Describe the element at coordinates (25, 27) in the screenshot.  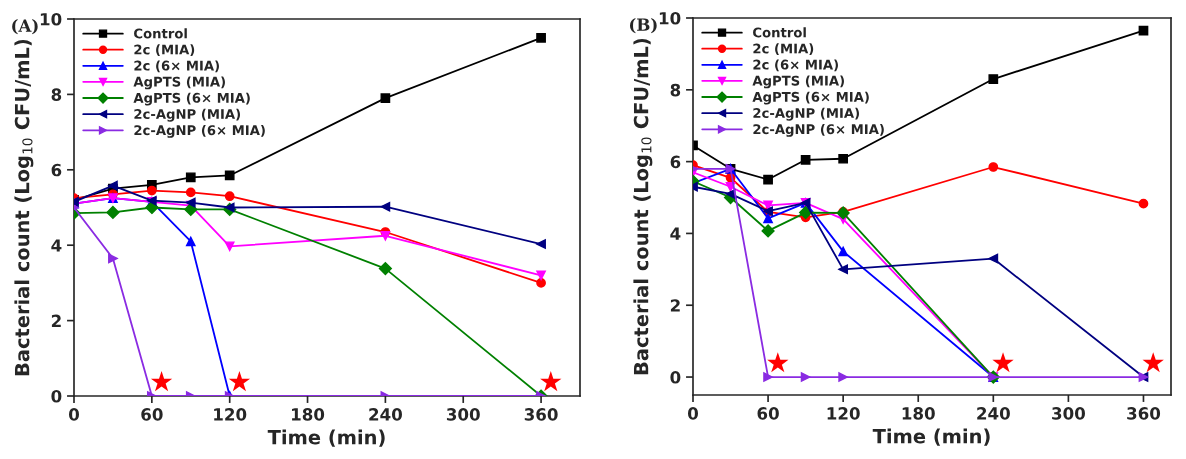
I see `text: (A)` at that location.